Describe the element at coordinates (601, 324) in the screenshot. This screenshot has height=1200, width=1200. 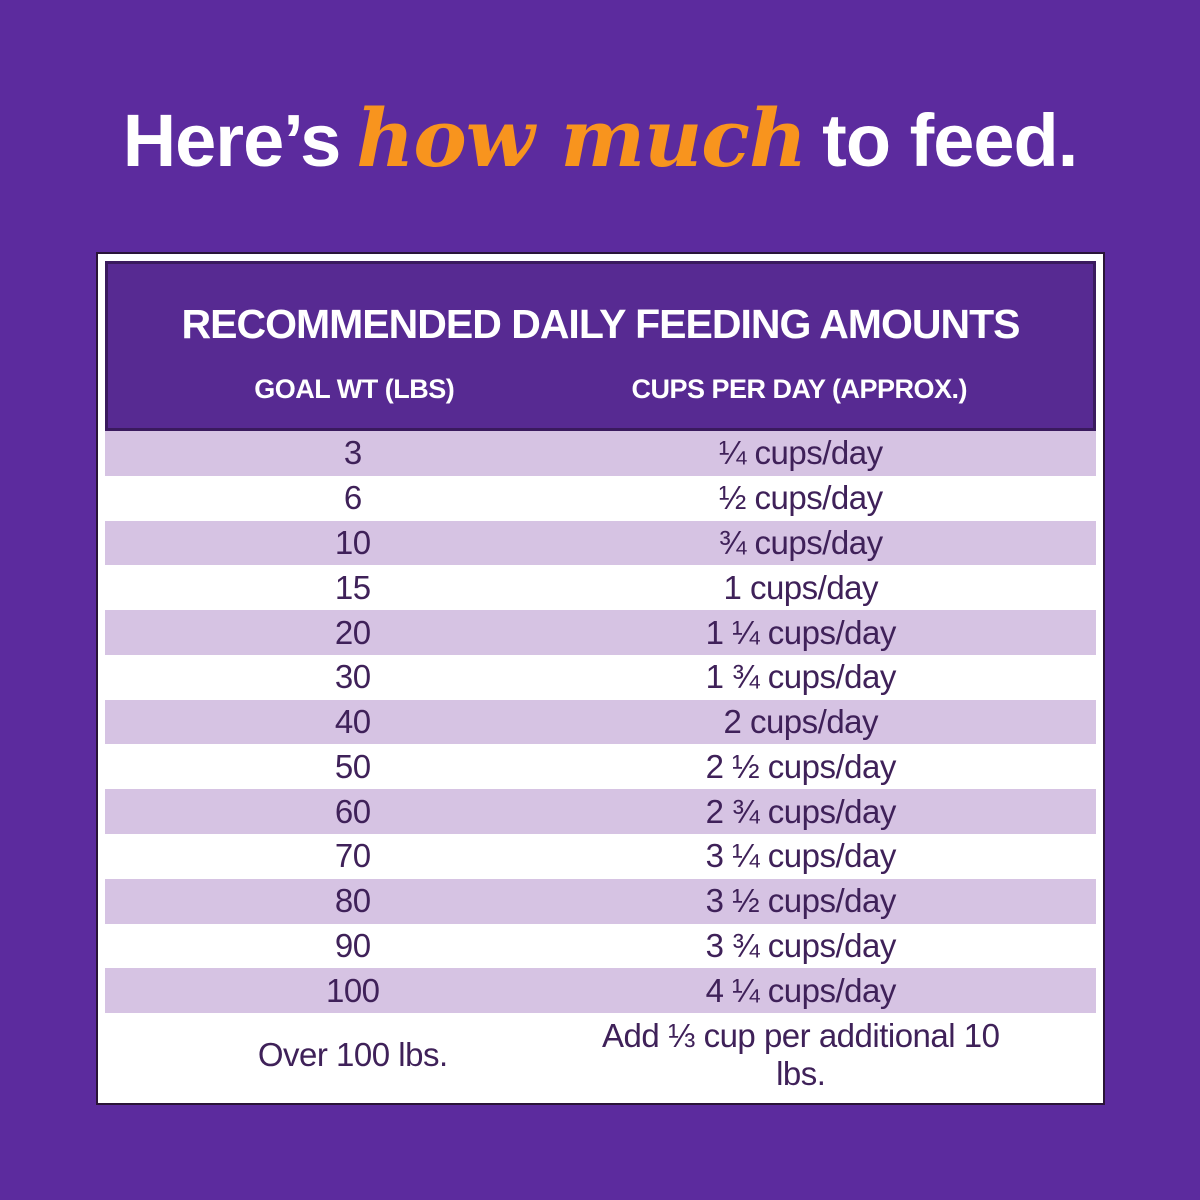
I see `table-title: RECOMMENDED DAILY FEEDING AMOUNTS` at that location.